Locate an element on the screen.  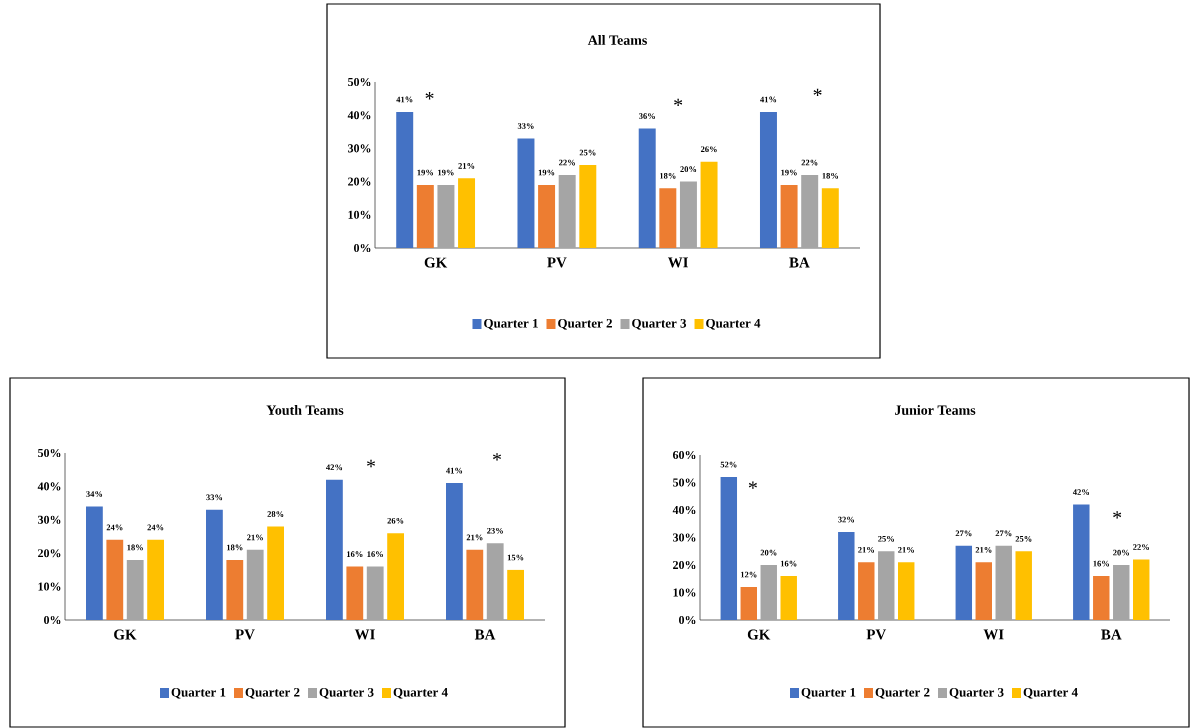
data-label: 15% is located at coordinates (515, 557).